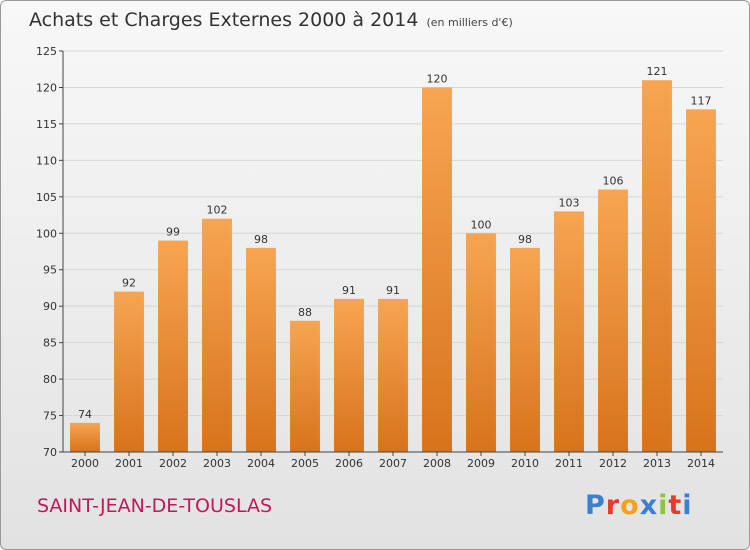  Describe the element at coordinates (305, 463) in the screenshot. I see `x-tick-label: 2005` at that location.